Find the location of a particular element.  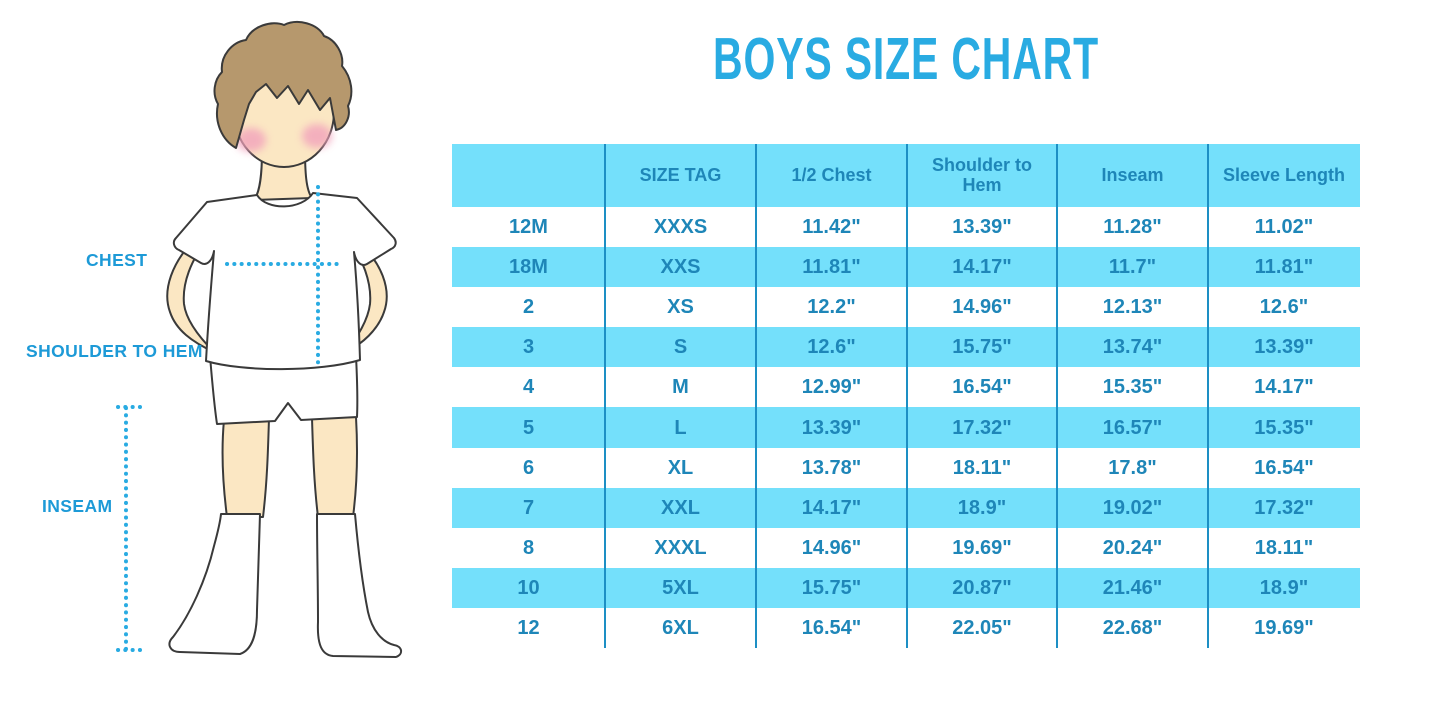

sleeve-length-cell: 11.81" is located at coordinates (1284, 267).